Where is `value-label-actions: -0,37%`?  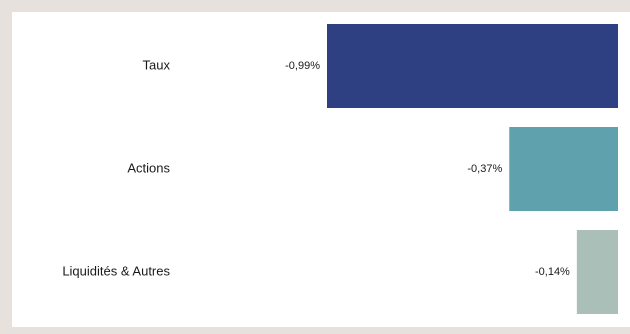
value-label-actions: -0,37% is located at coordinates (484, 169).